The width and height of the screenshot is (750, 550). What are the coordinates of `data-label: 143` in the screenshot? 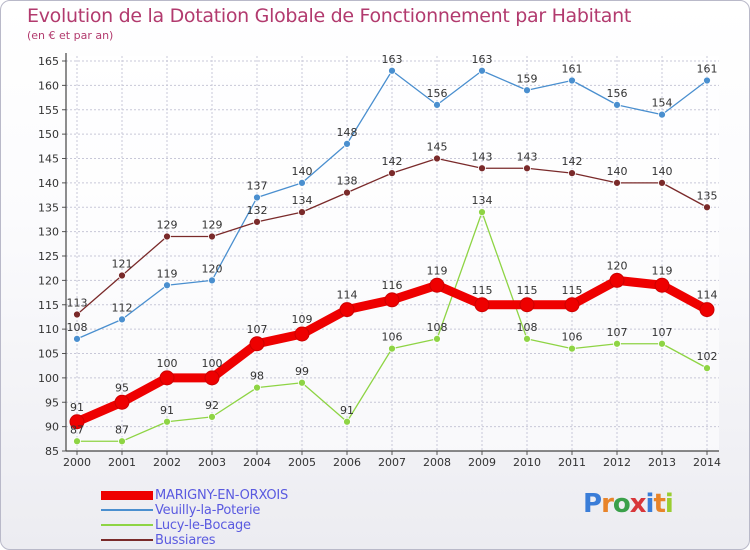 It's located at (482, 156).